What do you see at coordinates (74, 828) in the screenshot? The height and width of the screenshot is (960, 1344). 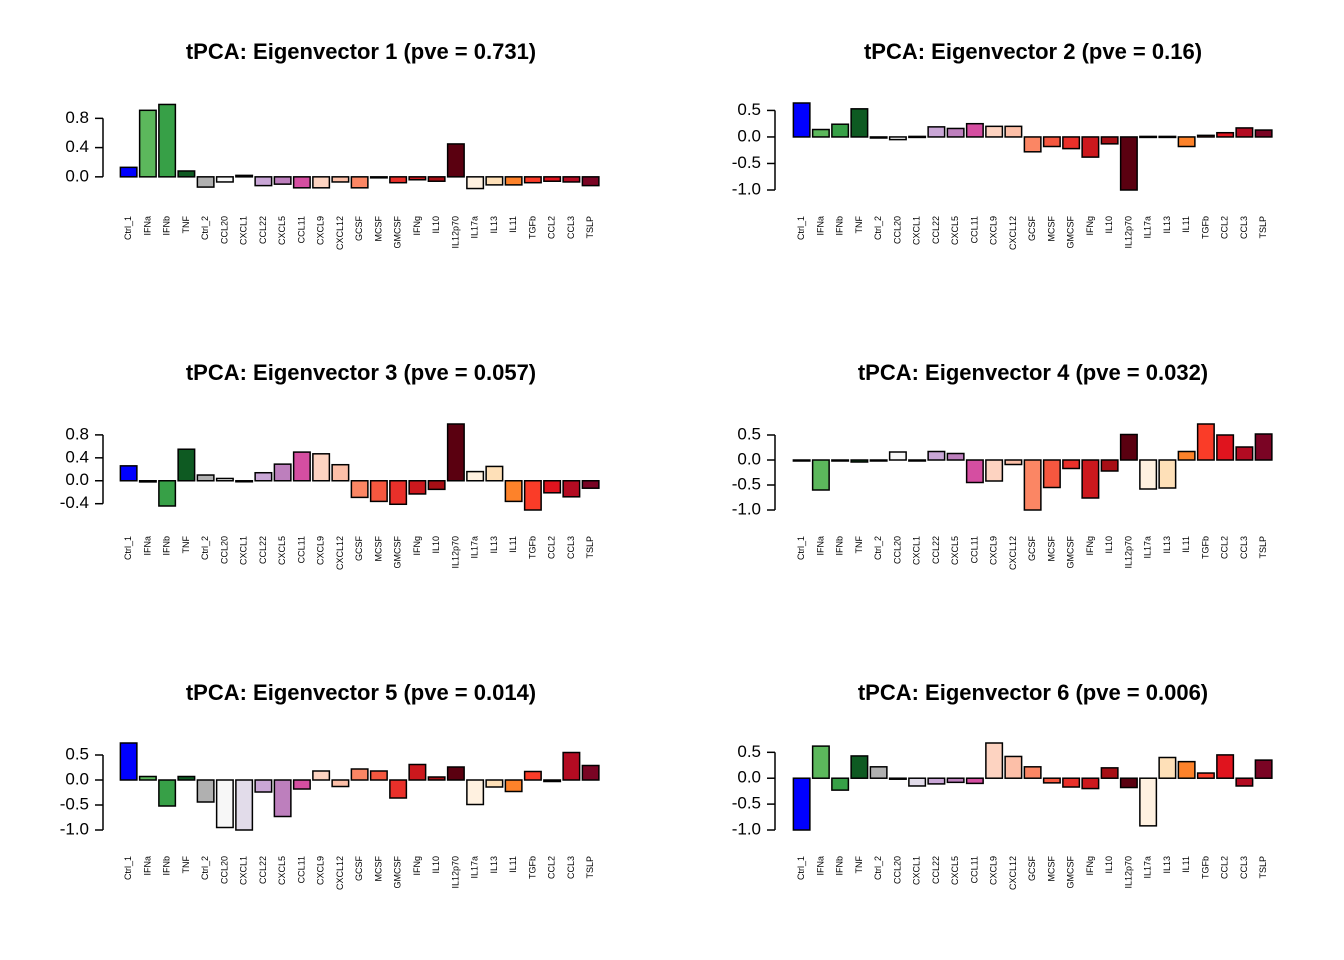 I see `y-tick-label: -1.0` at bounding box center [74, 828].